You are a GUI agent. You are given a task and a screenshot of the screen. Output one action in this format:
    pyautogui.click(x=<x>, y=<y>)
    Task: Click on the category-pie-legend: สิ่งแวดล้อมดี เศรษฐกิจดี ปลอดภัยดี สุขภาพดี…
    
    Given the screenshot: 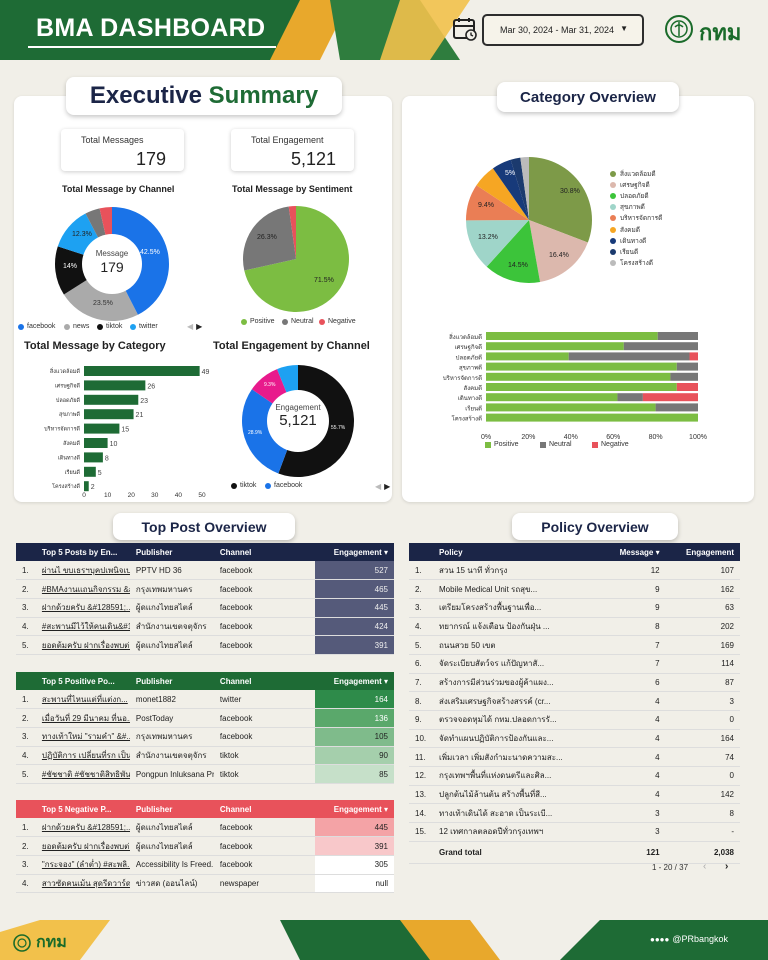 What is the action you would take?
    pyautogui.click(x=636, y=218)
    